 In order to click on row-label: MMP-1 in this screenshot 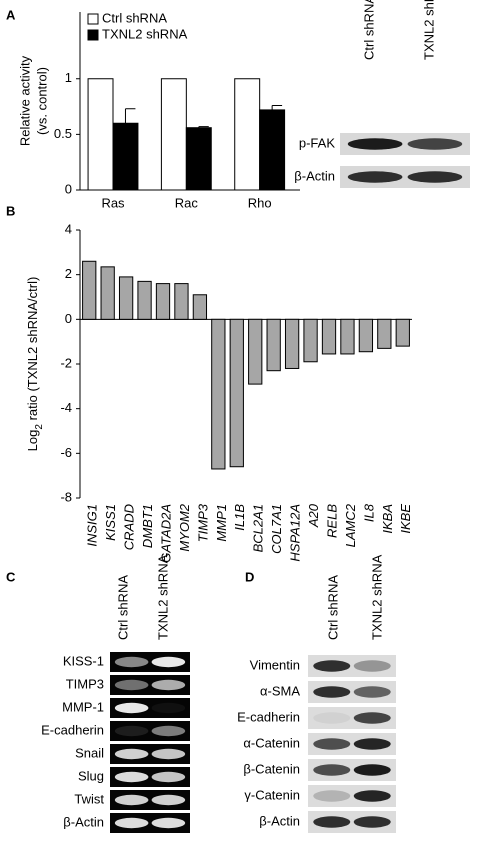, I will do `click(83, 706)`.